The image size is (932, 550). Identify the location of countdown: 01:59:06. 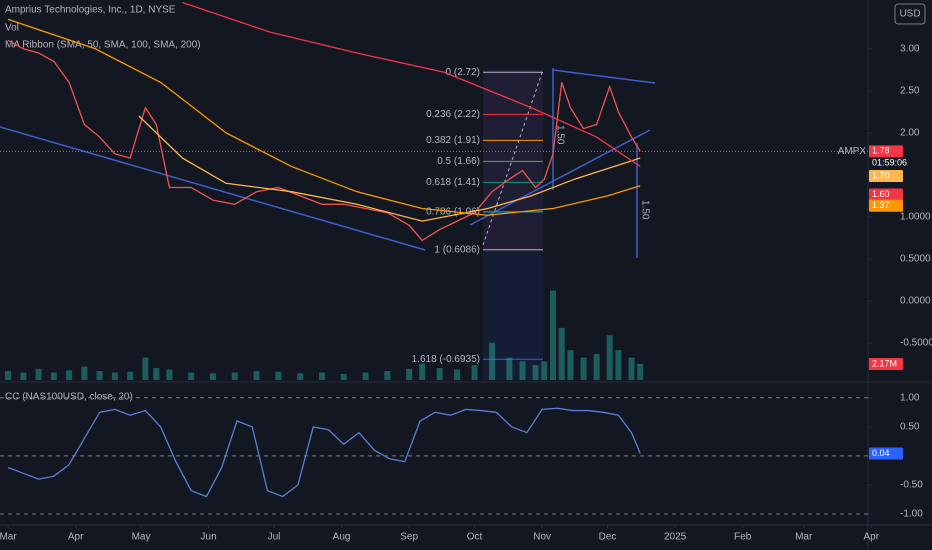
(889, 163).